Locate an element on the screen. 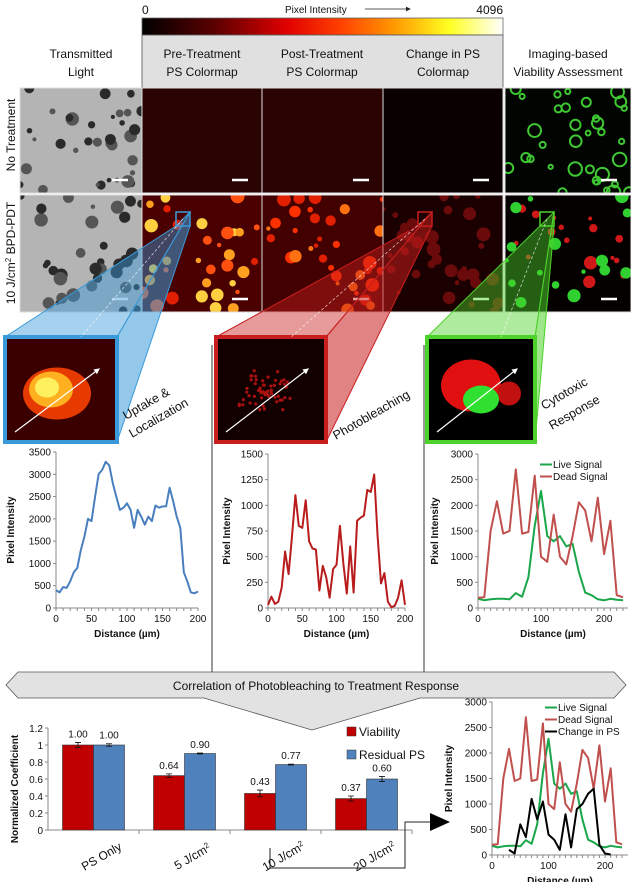 The image size is (631, 882). x-category-label: 10 J/cm2 is located at coordinates (284, 856).